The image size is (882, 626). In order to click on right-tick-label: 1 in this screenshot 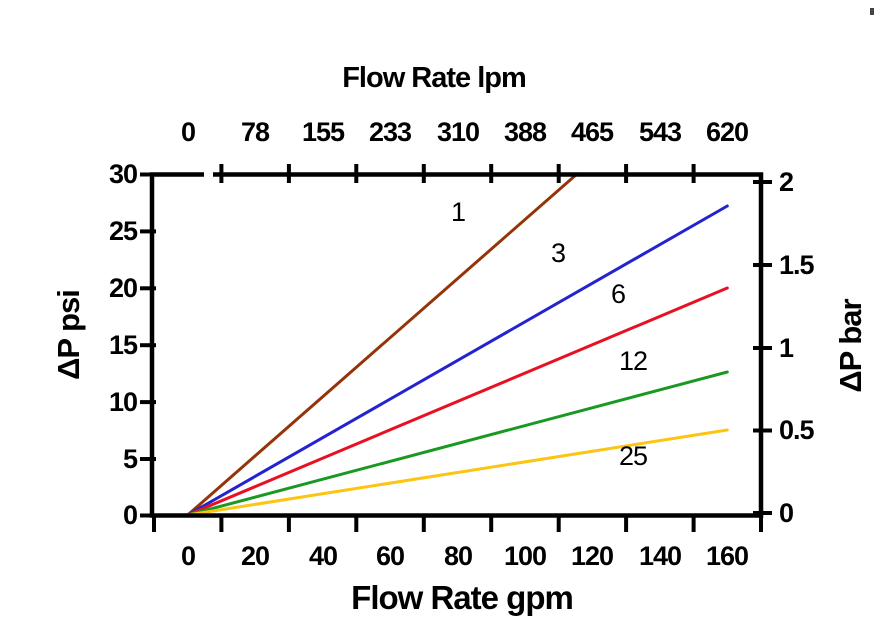, I will do `click(786, 348)`.